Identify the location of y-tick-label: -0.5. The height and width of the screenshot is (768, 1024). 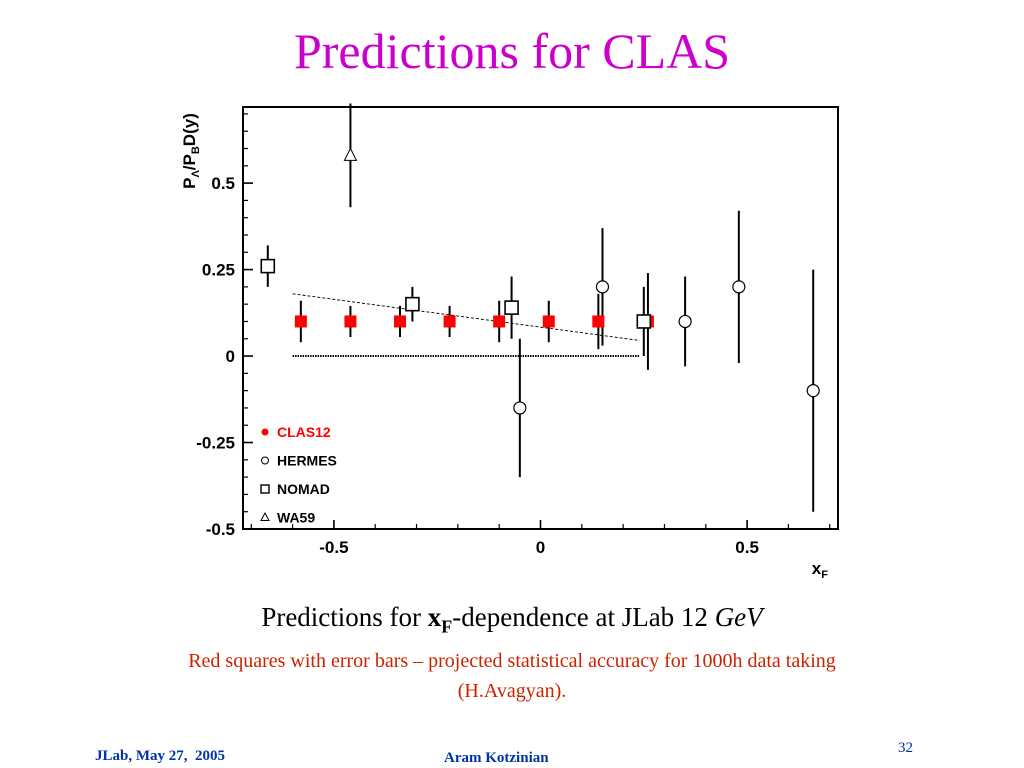
(220, 529).